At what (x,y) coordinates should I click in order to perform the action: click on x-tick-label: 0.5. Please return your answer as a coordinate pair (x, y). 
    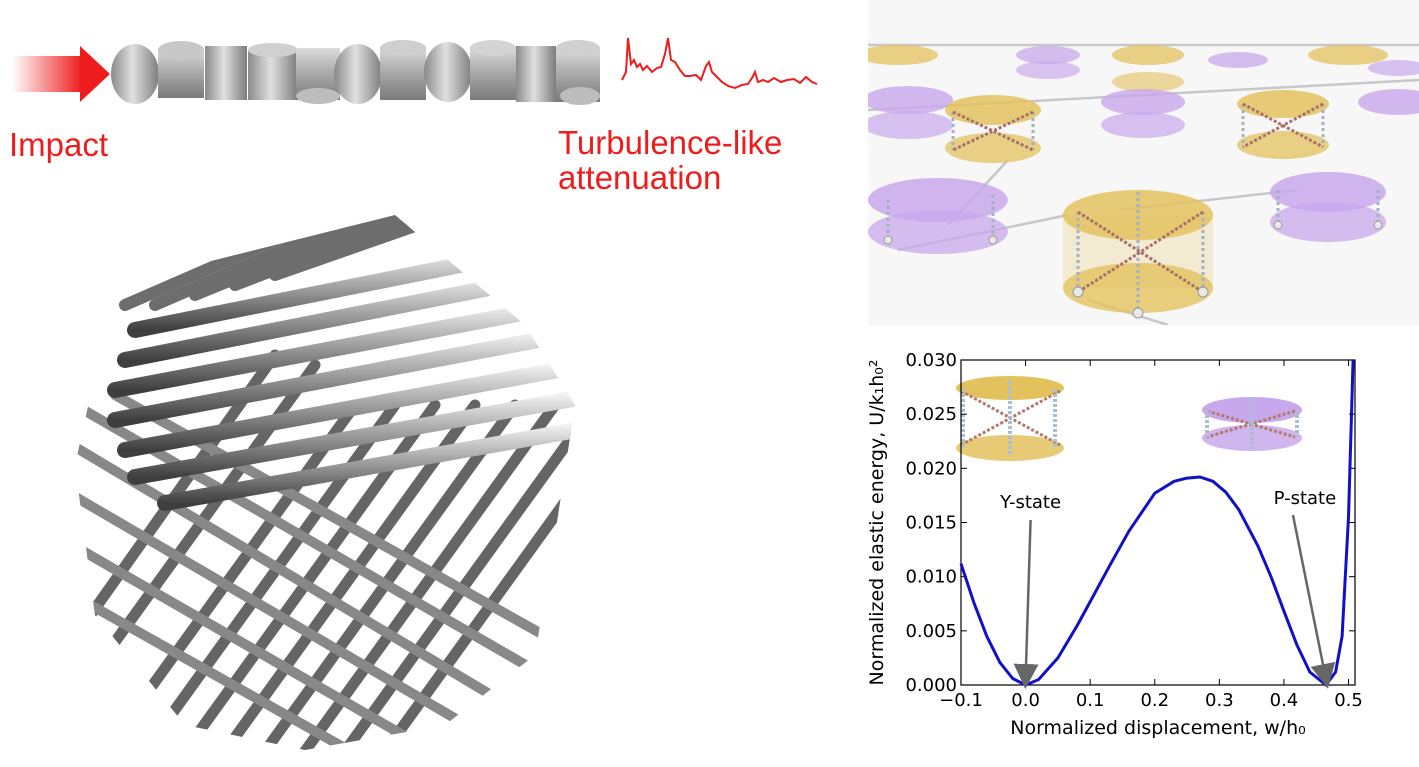
    Looking at the image, I should click on (1348, 700).